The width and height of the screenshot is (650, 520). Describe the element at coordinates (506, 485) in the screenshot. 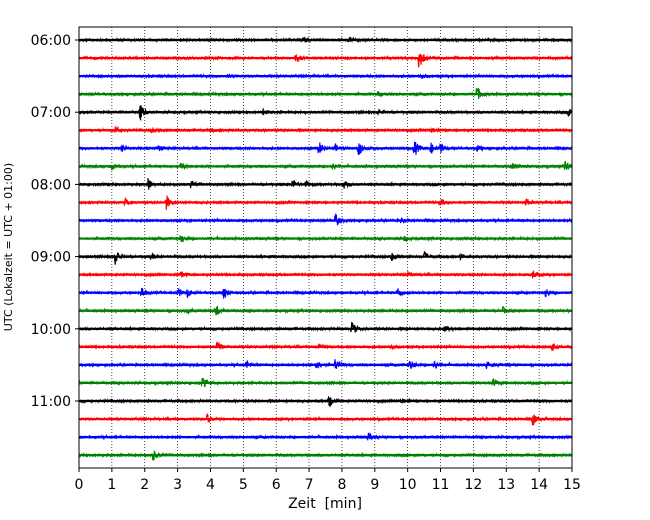

I see `x-tick-label: 13` at that location.